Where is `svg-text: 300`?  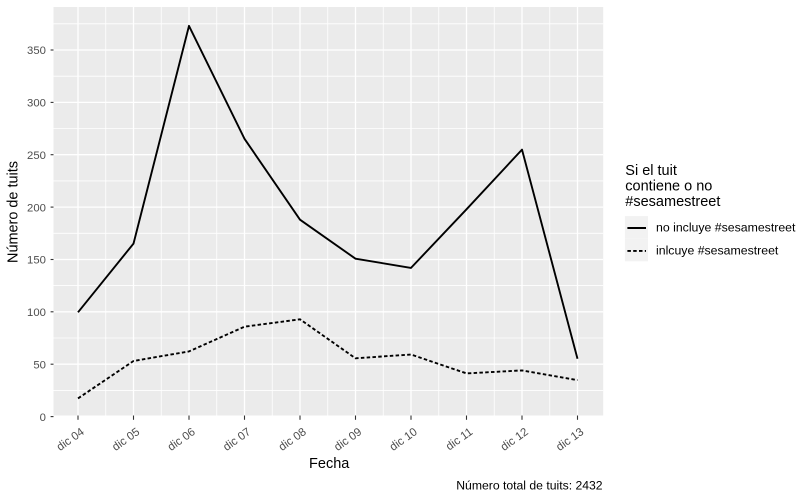 svg-text: 300 is located at coordinates (36, 104).